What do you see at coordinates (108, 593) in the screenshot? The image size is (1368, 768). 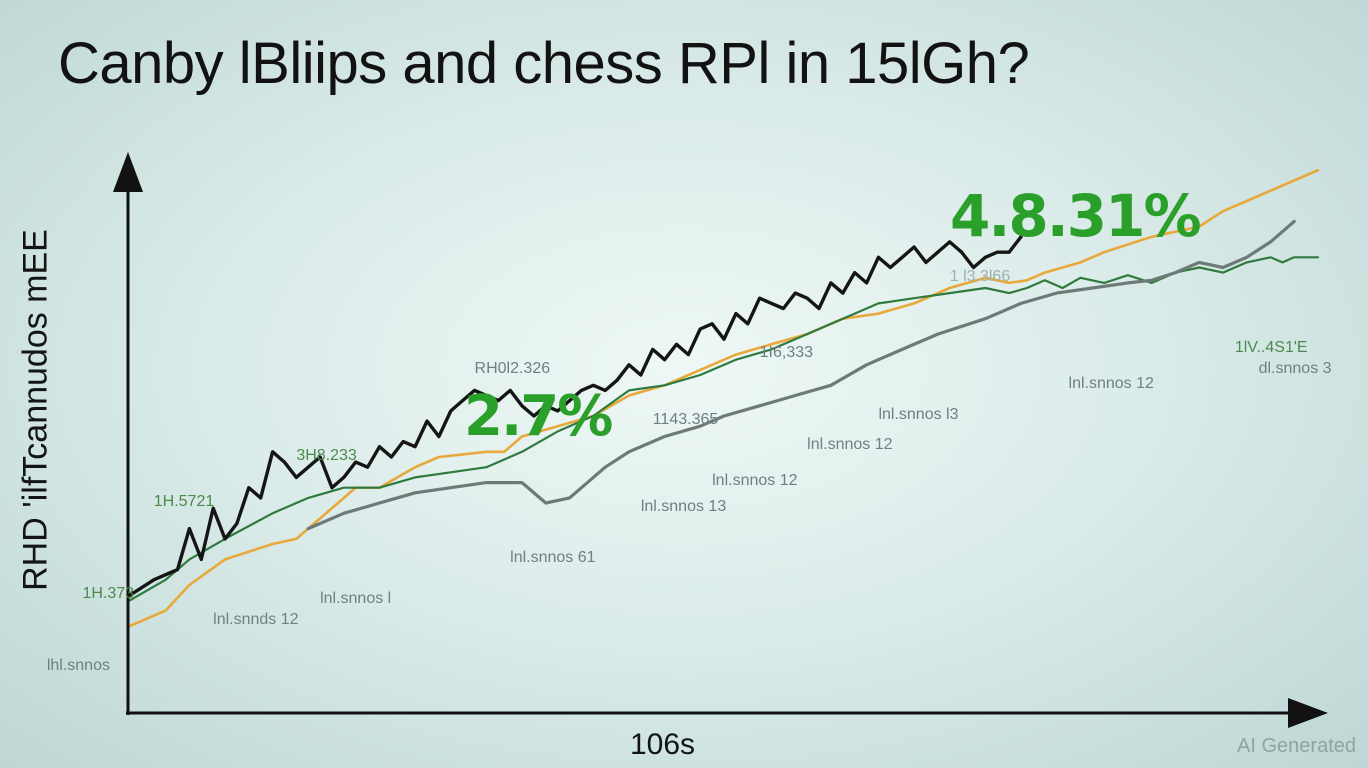 I see `data-annotation-1: 1H.373` at bounding box center [108, 593].